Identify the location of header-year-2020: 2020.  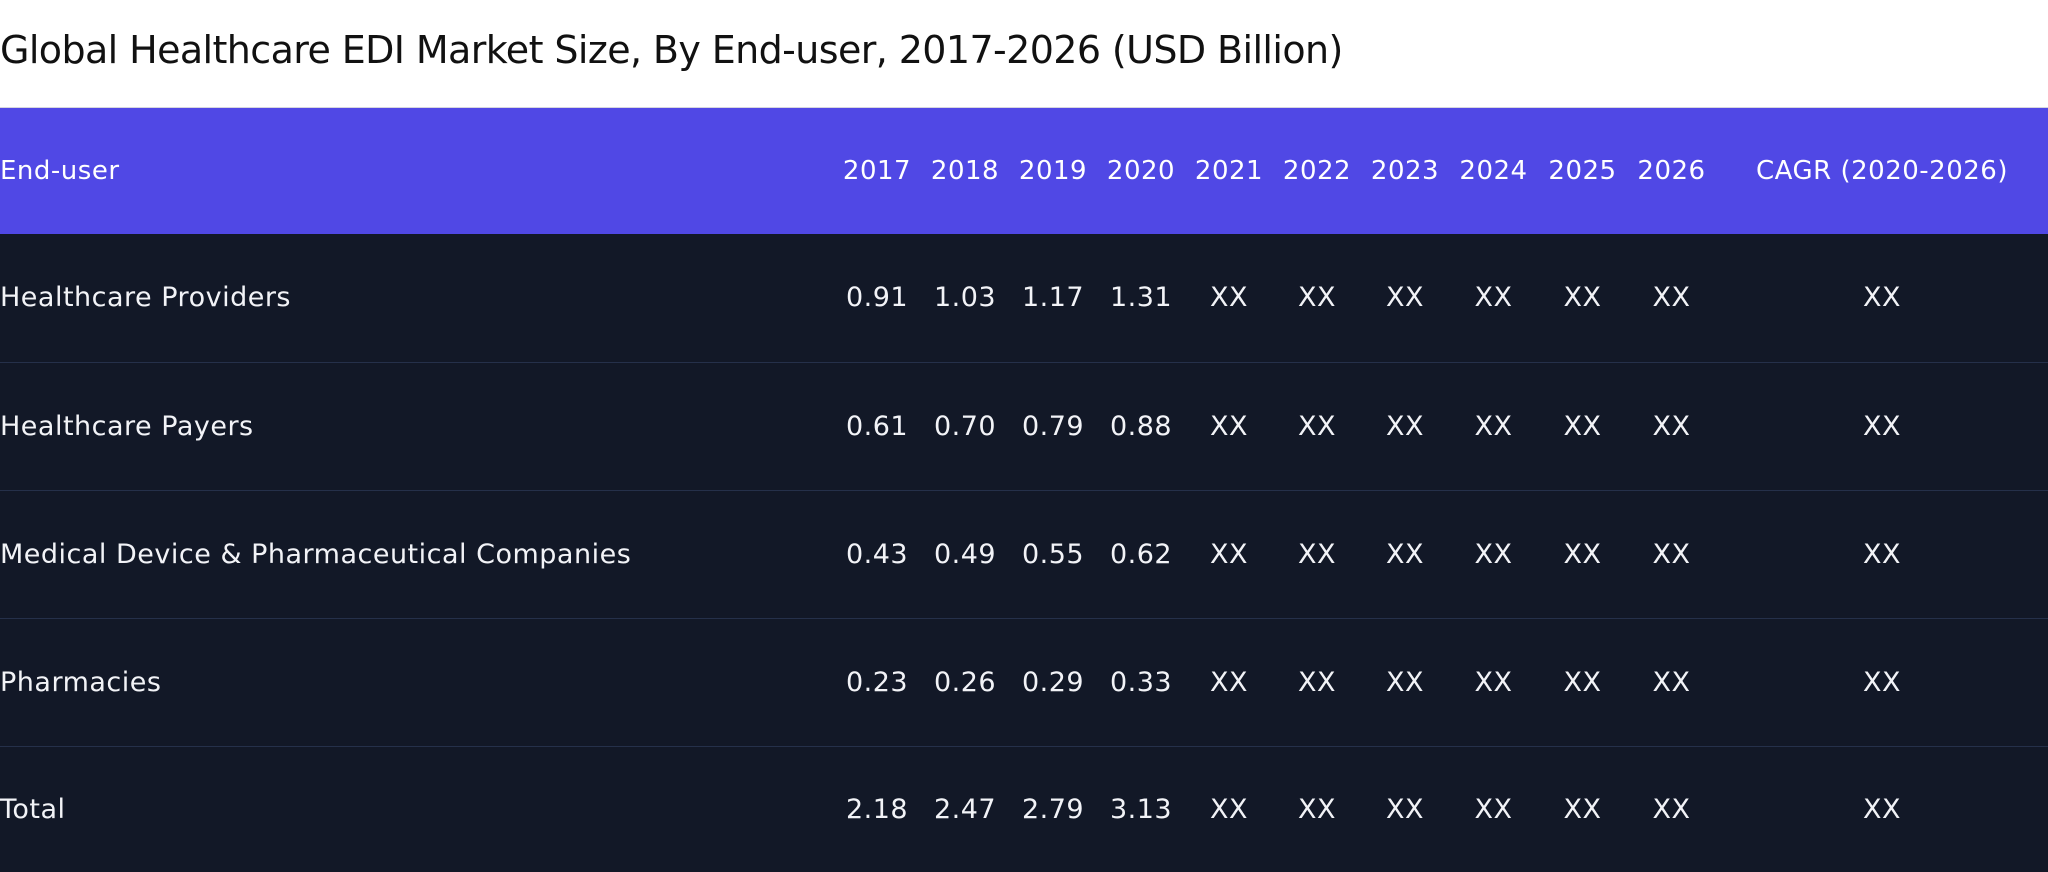
(1141, 171).